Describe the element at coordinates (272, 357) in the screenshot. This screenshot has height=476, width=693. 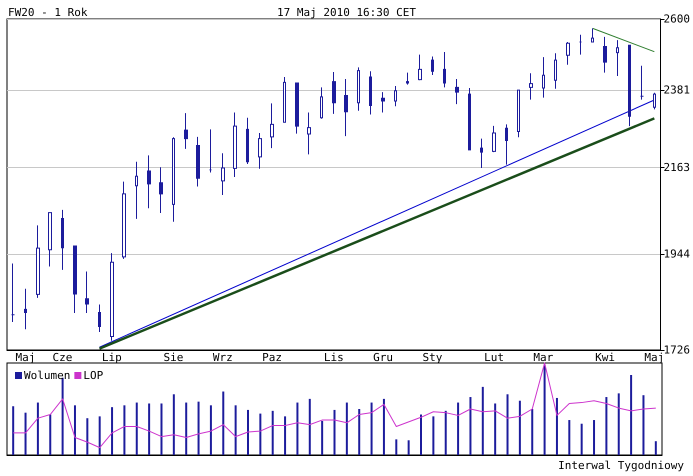
I see `x-tick-label: Paz` at that location.